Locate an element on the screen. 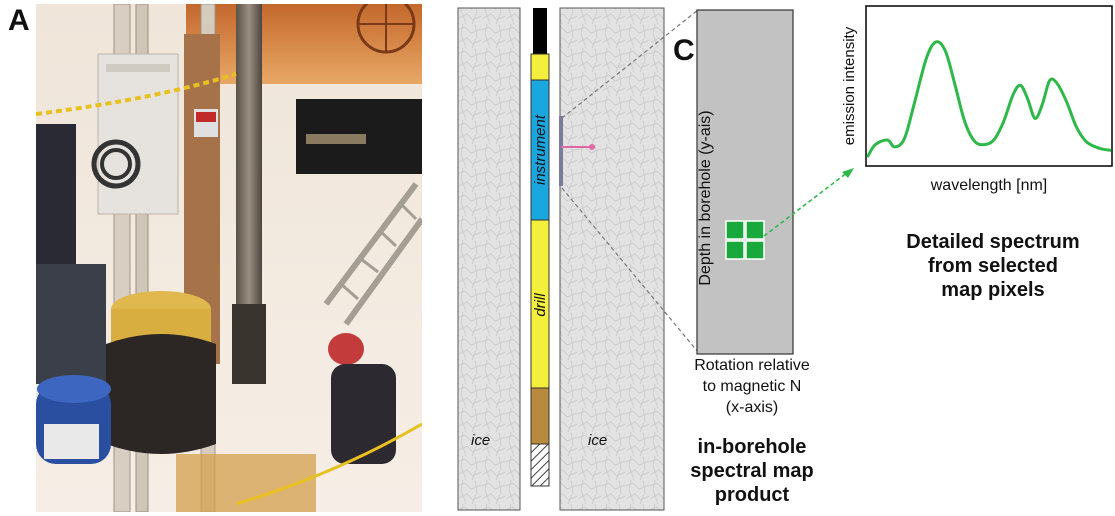 The image size is (1115, 516). spectrum-x-axis-label: wavelength [nm] is located at coordinates (989, 185).